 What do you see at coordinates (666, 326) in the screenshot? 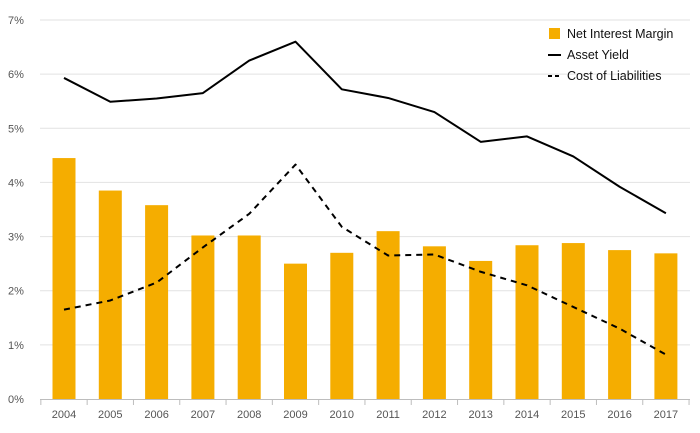
I see `bar-2017` at bounding box center [666, 326].